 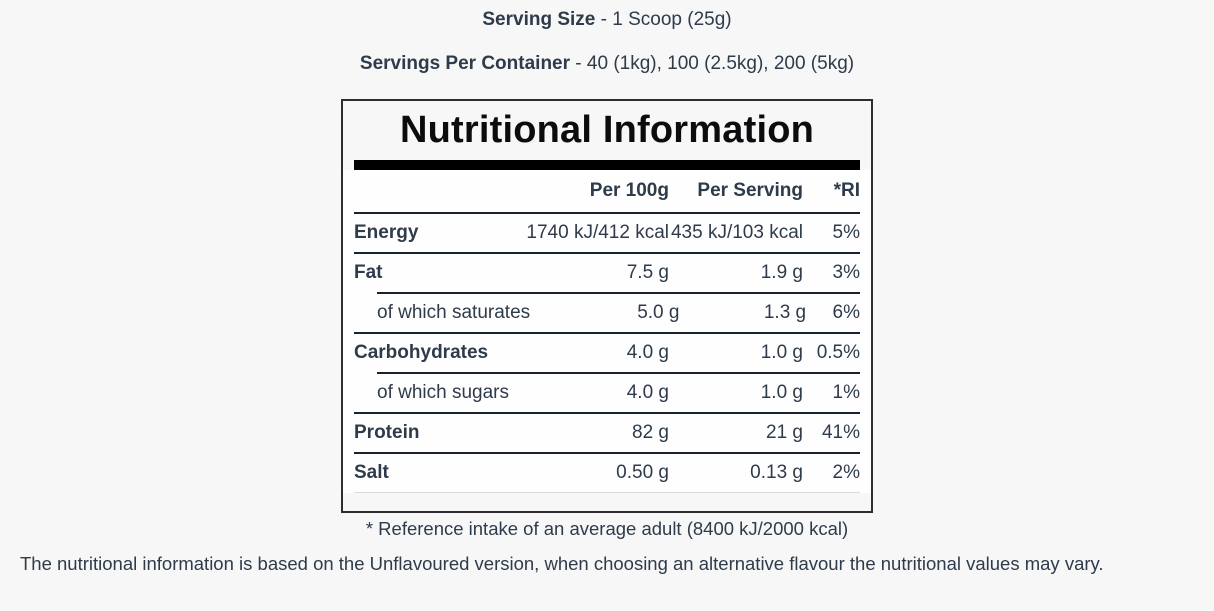 What do you see at coordinates (607, 492) in the screenshot?
I see `bottom-light-divider` at bounding box center [607, 492].